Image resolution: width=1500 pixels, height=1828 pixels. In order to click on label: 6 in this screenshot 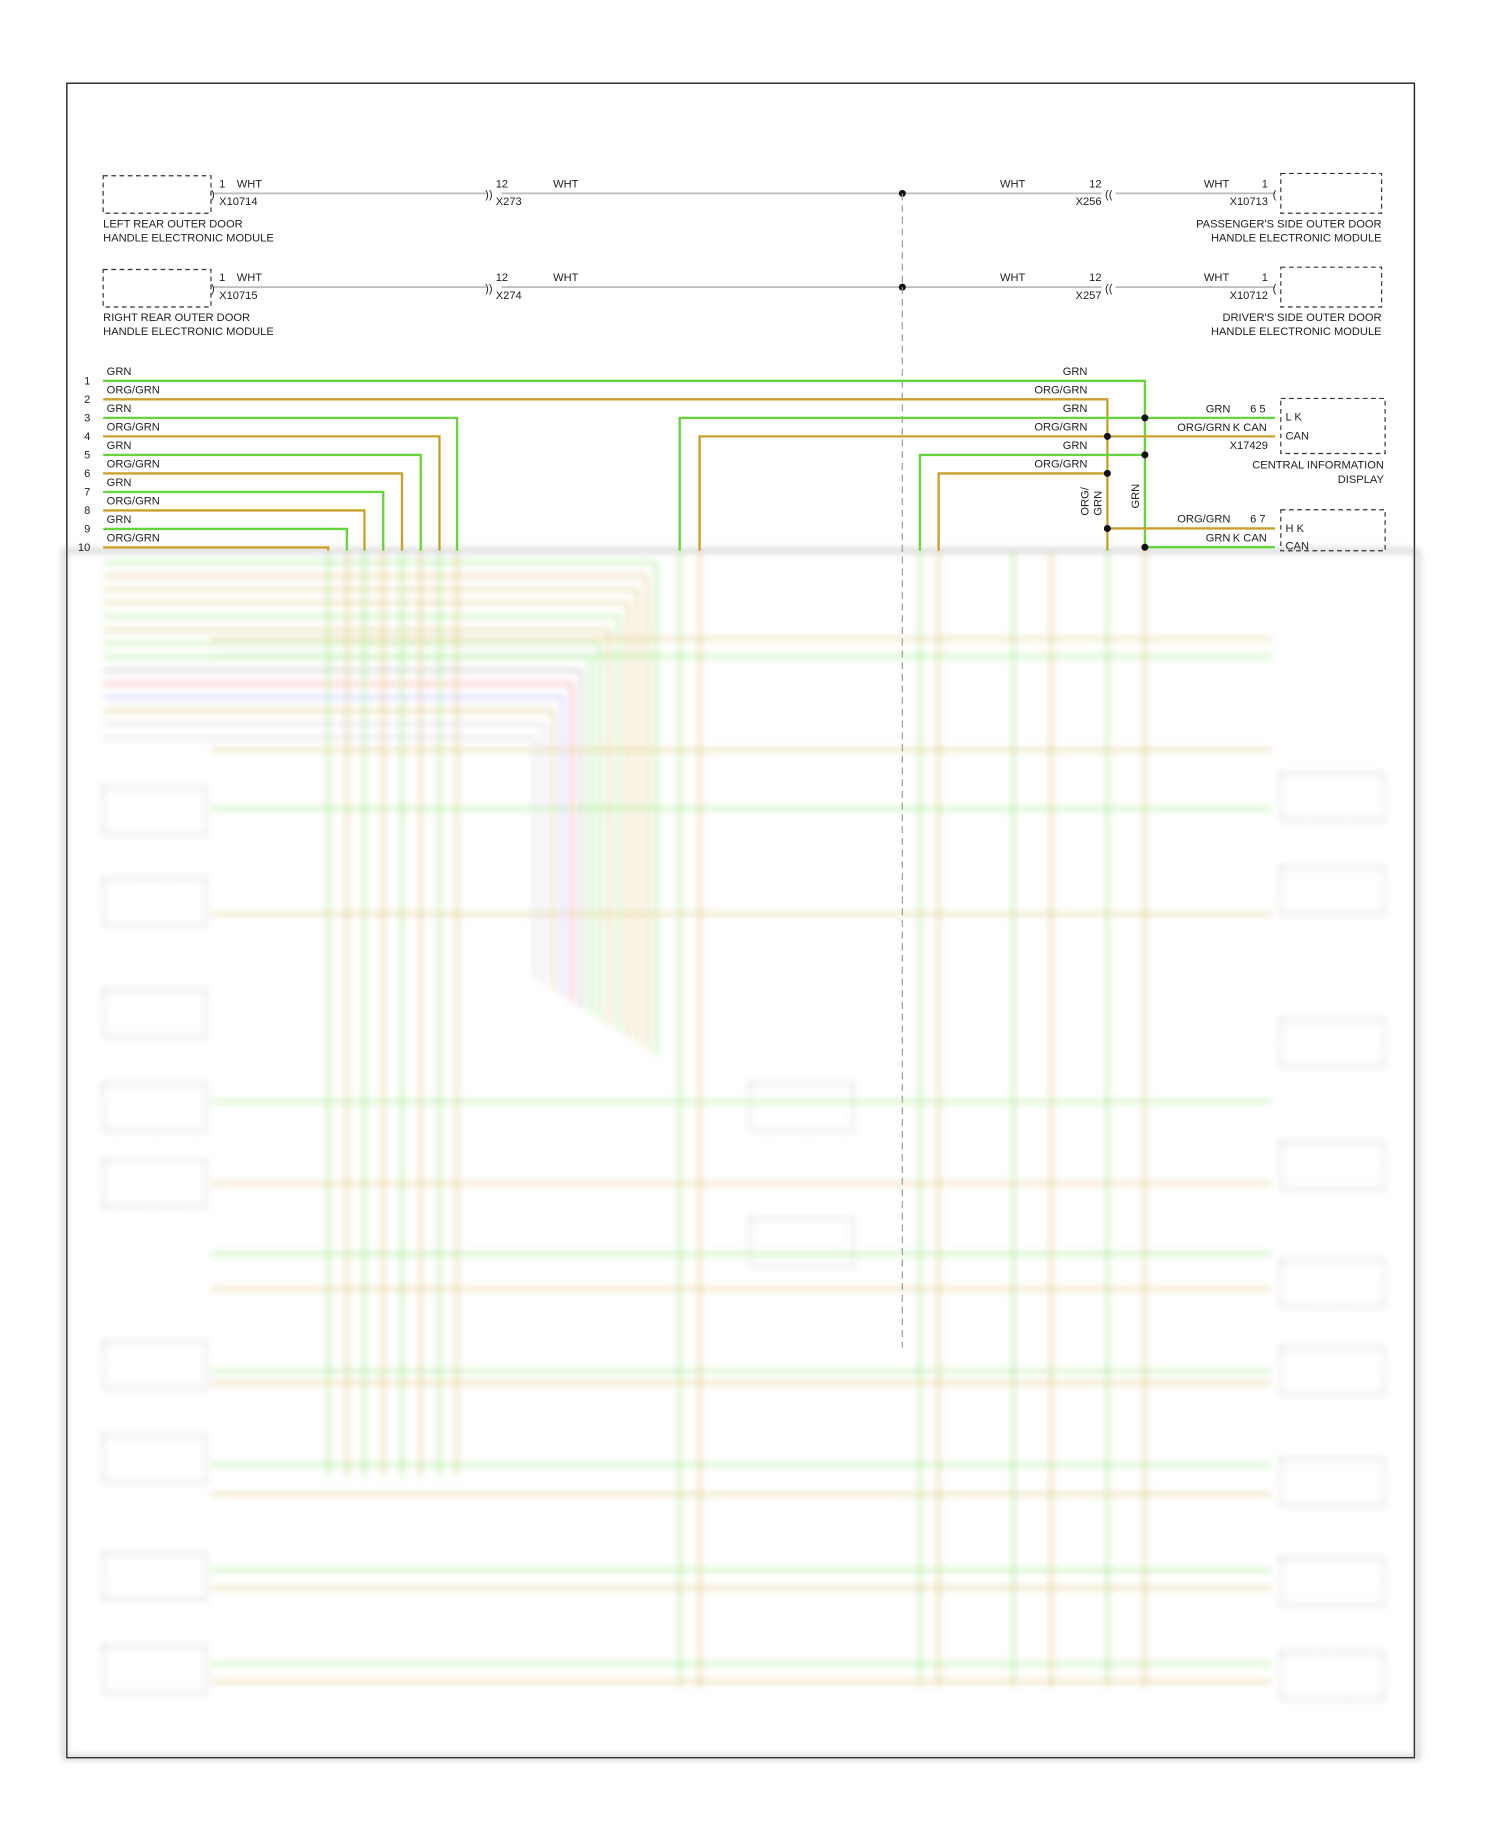, I will do `click(87, 474)`.